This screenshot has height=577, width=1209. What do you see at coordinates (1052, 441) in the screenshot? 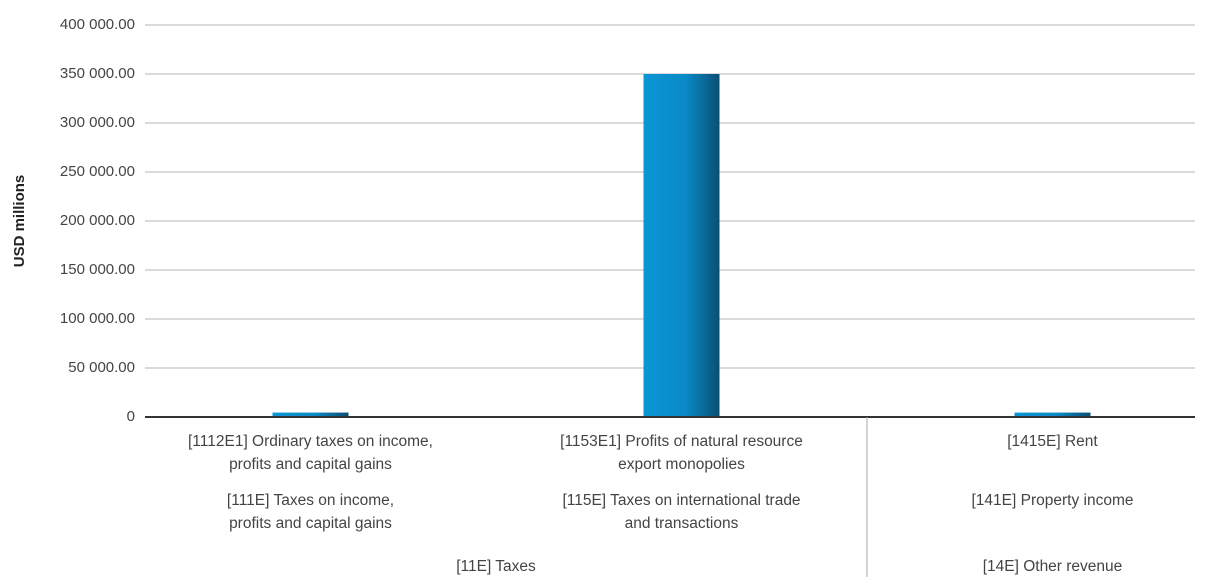
I see `x-tick-label: [1415E] Rent` at bounding box center [1052, 441].